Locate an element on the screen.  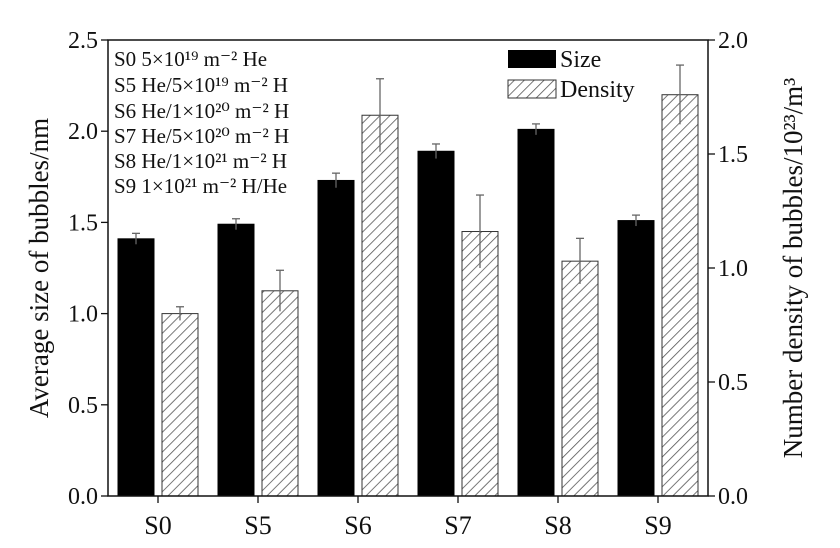
bar-density-s6 is located at coordinates (380, 305).